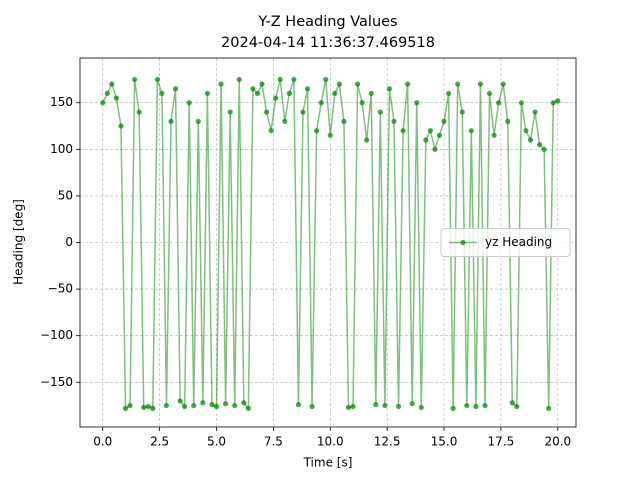  Describe the element at coordinates (501, 442) in the screenshot. I see `x-tick-label: 17.5` at that location.